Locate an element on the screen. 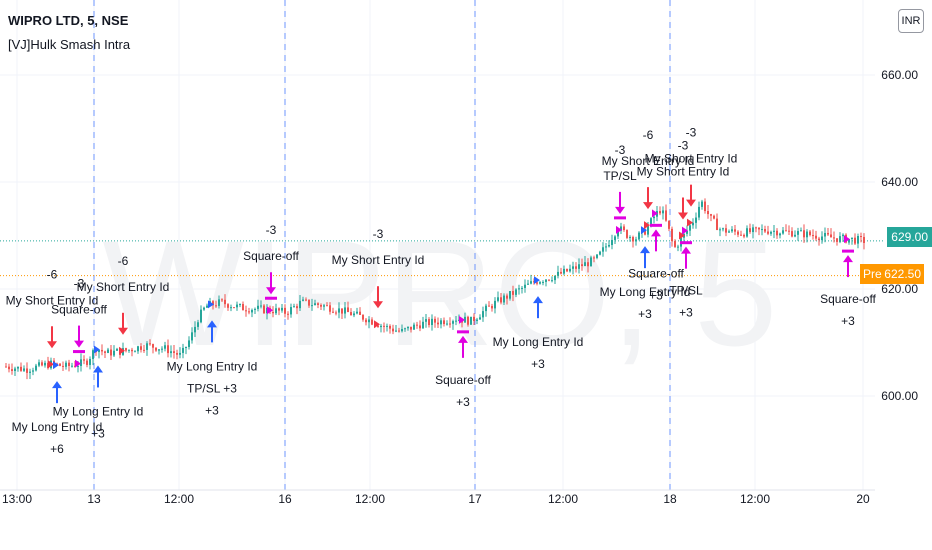 Image resolution: width=932 pixels, height=550 pixels. signal-exit: -3 TP/SL is located at coordinates (620, 188).